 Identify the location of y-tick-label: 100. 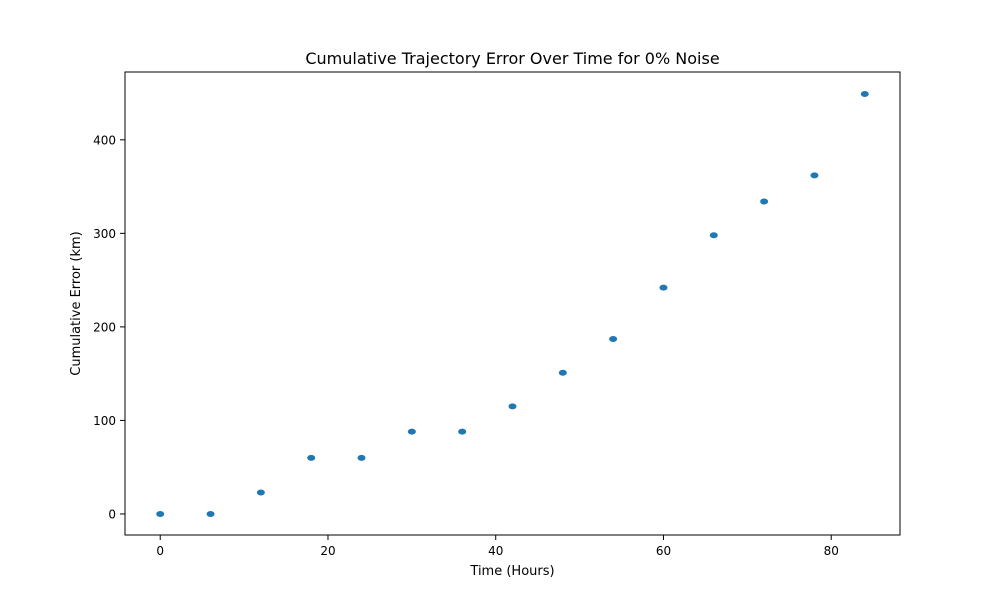
(104, 421).